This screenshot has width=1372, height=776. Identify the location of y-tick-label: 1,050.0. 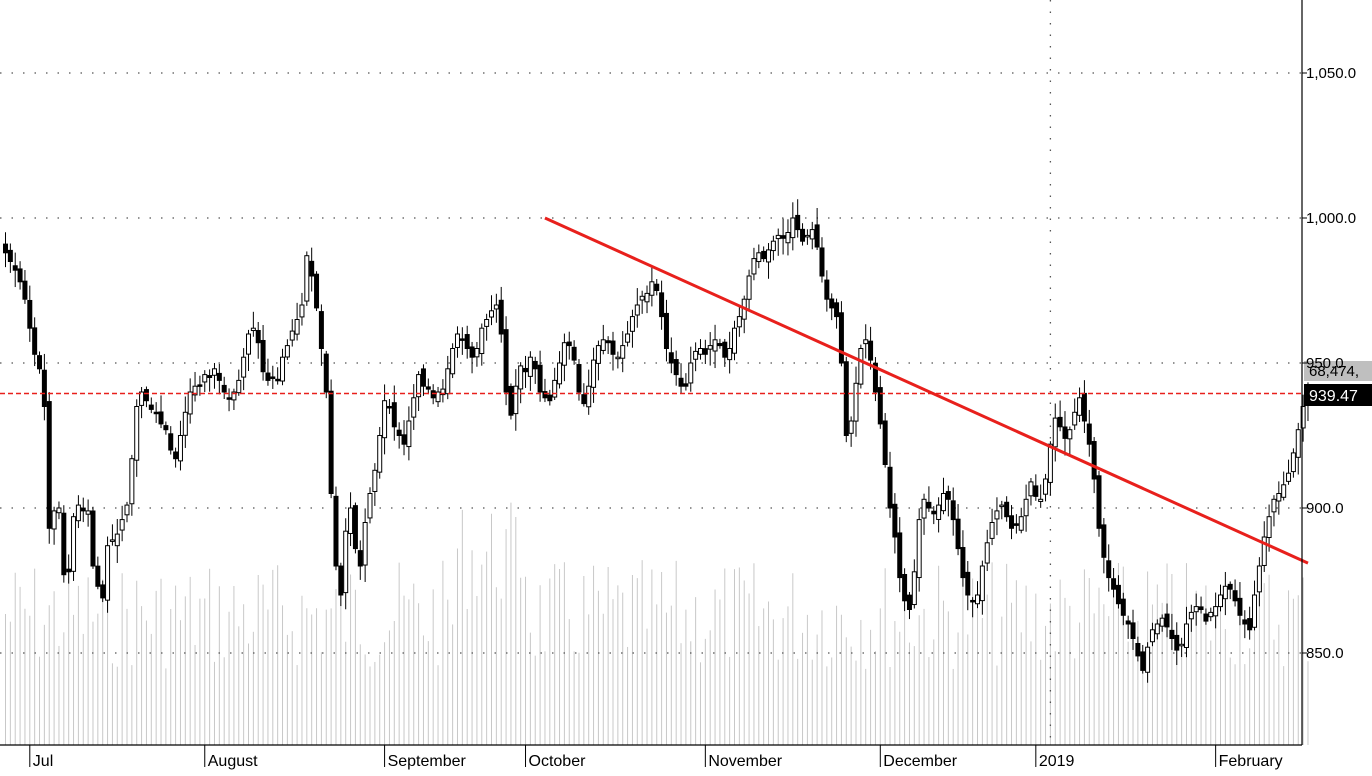
(1331, 73).